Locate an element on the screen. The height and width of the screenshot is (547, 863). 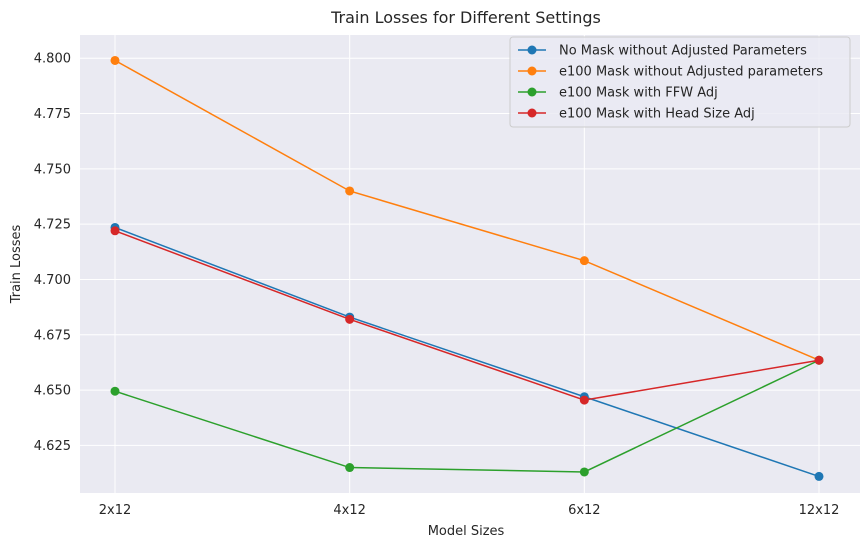
legend-label: e100 Mask with Head Size Adj is located at coordinates (657, 114).